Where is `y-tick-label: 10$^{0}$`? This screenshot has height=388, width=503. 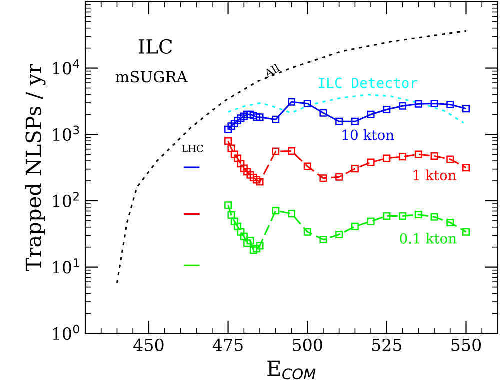
y-tick-label: 10$^{0}$ is located at coordinates (66, 332).